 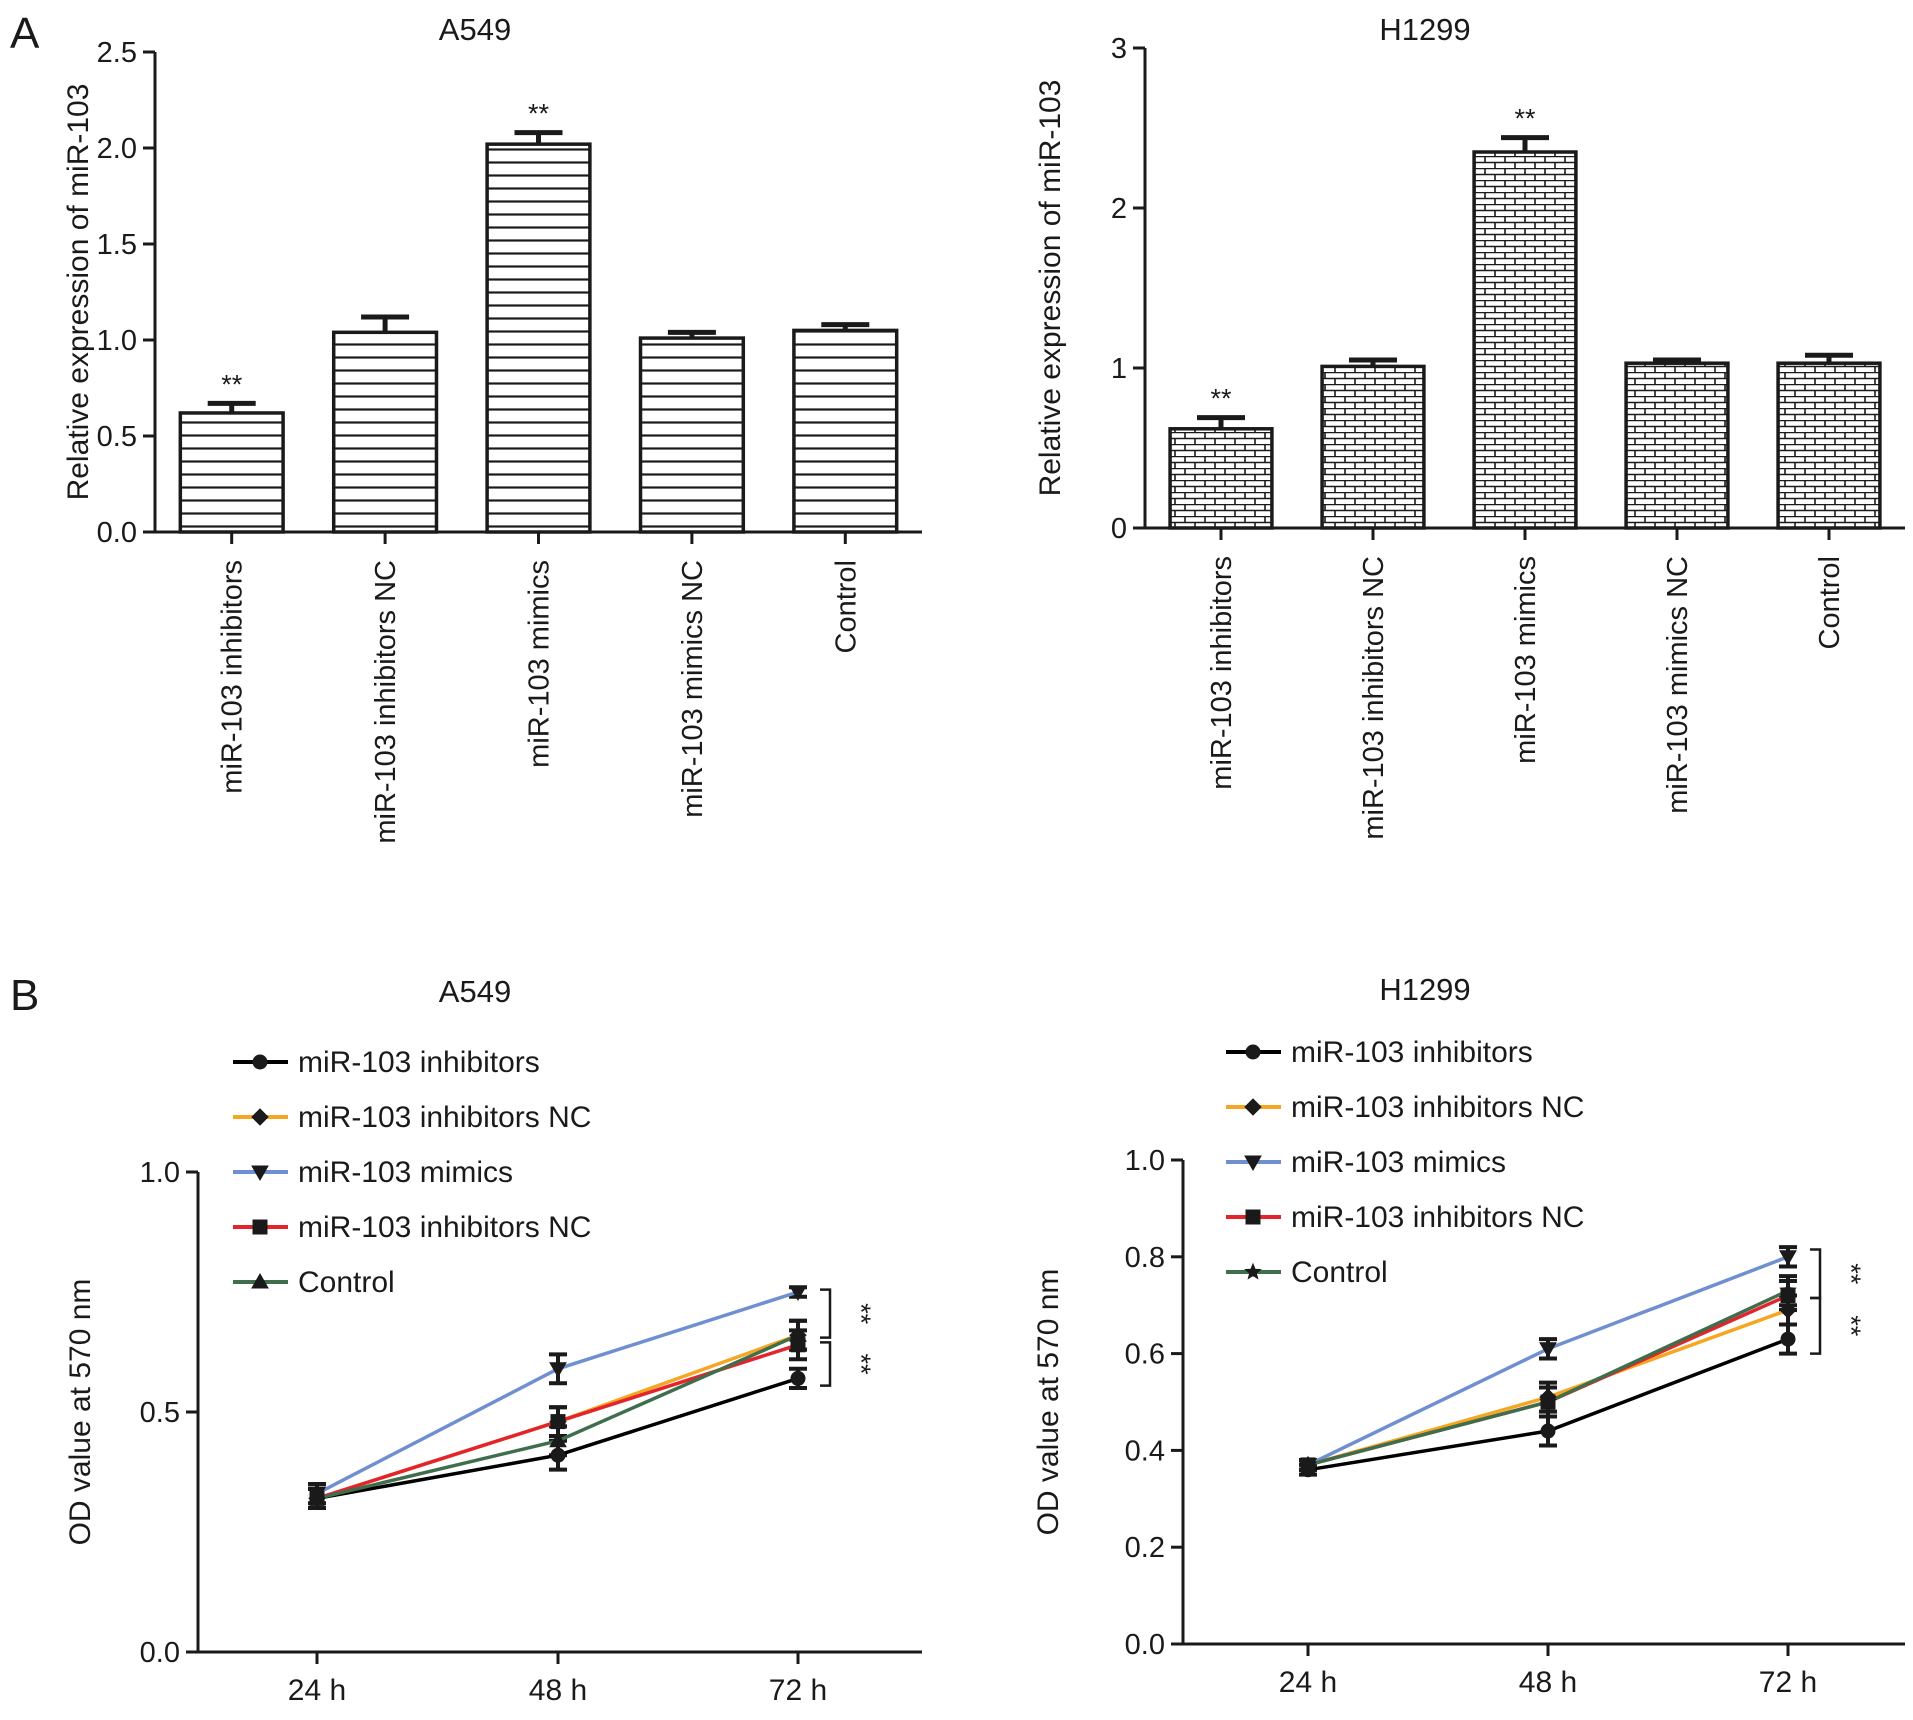 I want to click on y-tick-label: 1, so click(x=1119, y=369).